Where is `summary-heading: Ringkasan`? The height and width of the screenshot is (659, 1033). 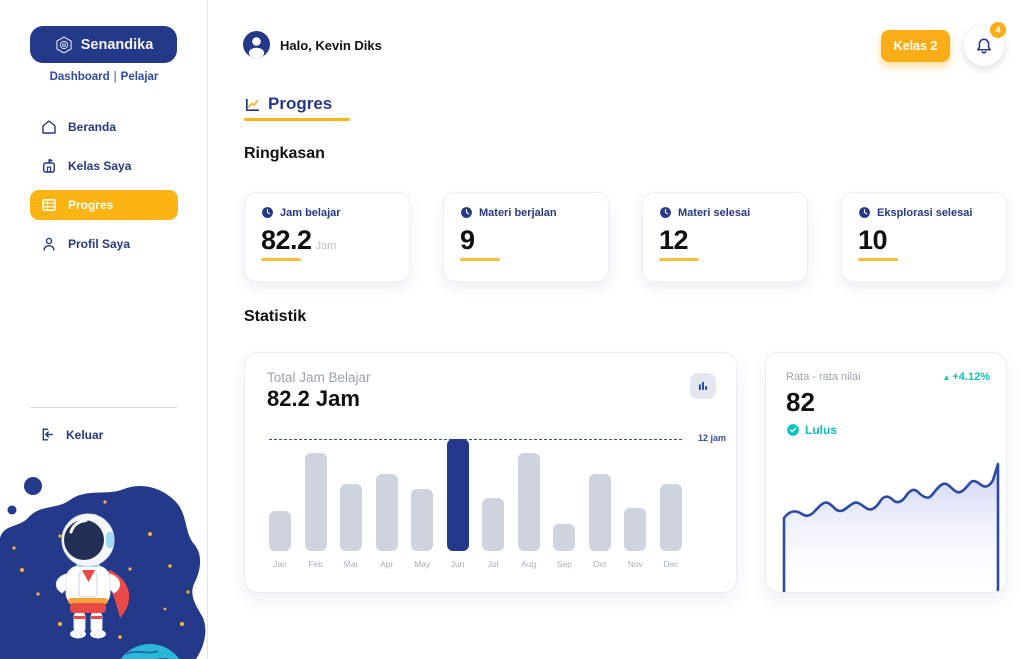
summary-heading: Ringkasan is located at coordinates (284, 153).